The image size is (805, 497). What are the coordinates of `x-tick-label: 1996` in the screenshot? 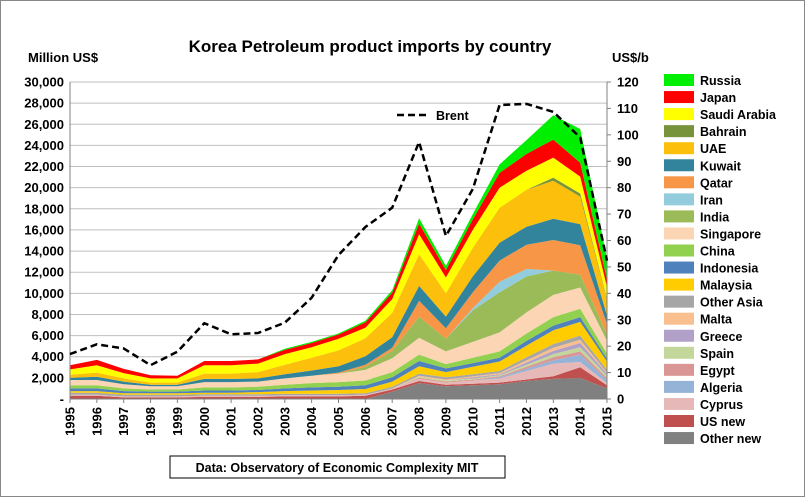 It's located at (96, 421).